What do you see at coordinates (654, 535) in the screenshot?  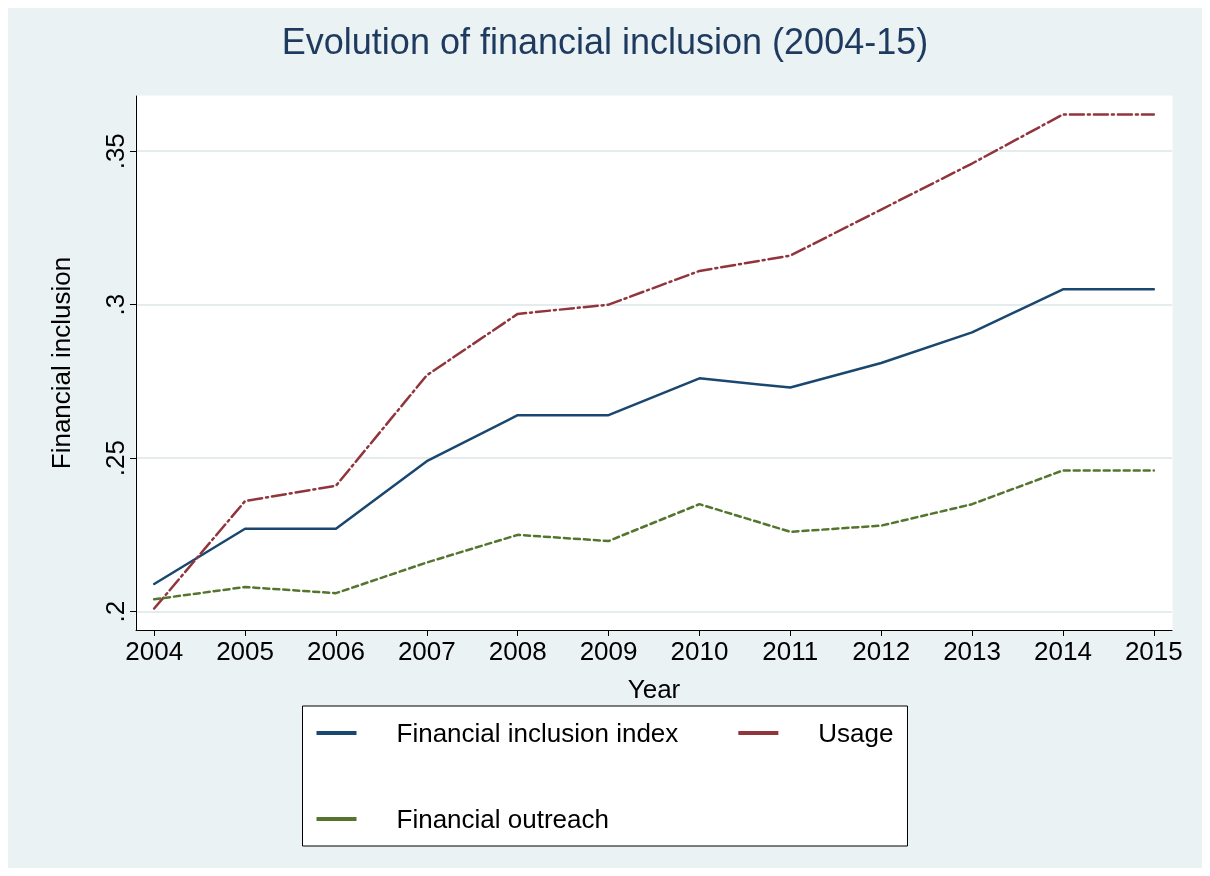 I see `line-series` at bounding box center [654, 535].